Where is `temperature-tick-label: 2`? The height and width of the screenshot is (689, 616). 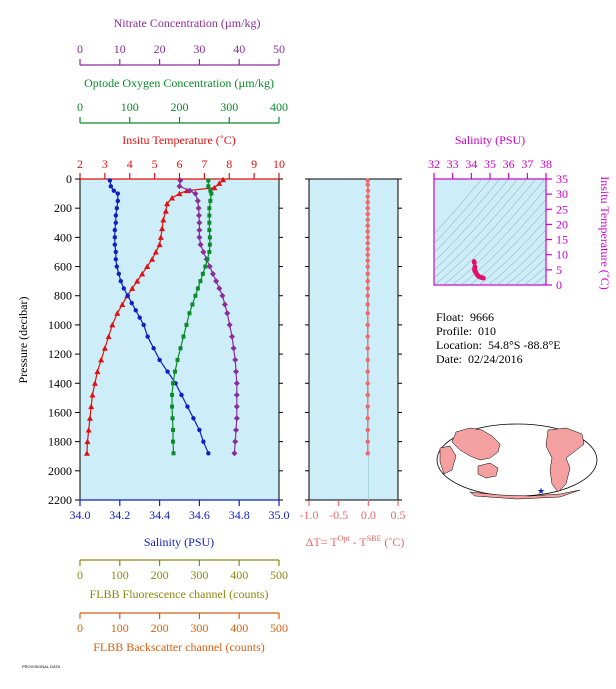
temperature-tick-label: 2 is located at coordinates (80, 164).